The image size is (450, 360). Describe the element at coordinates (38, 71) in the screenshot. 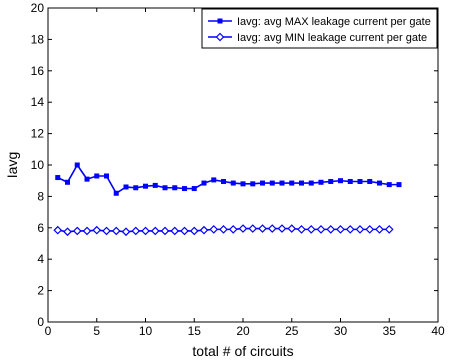

I see `y-tick-label: 16` at that location.